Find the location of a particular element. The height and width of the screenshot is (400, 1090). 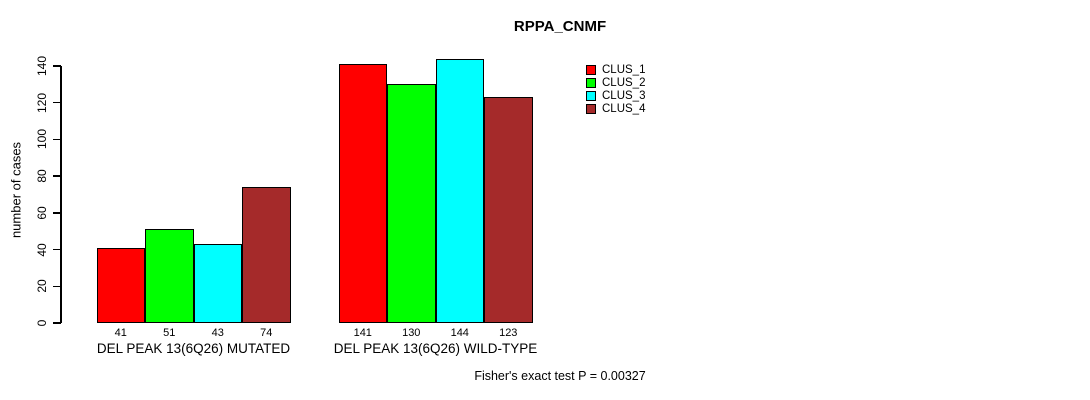

bar-clus_3-group2 is located at coordinates (459, 190).